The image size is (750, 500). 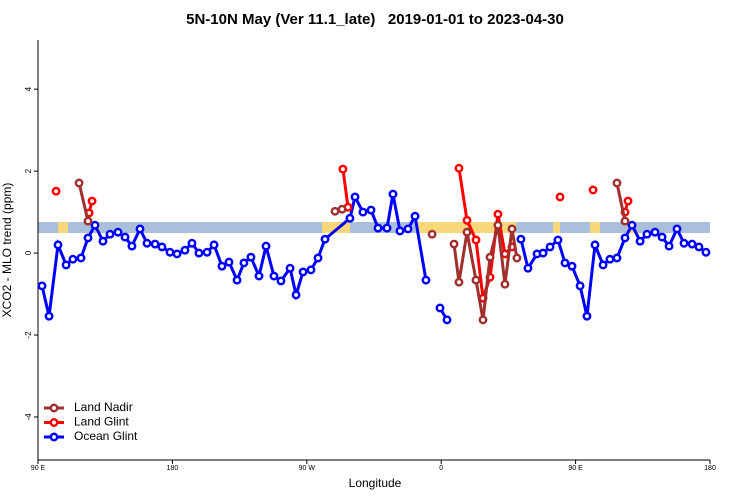 I want to click on y-axis-label: XCO2 - MLO trend (ppm), so click(x=7, y=250).